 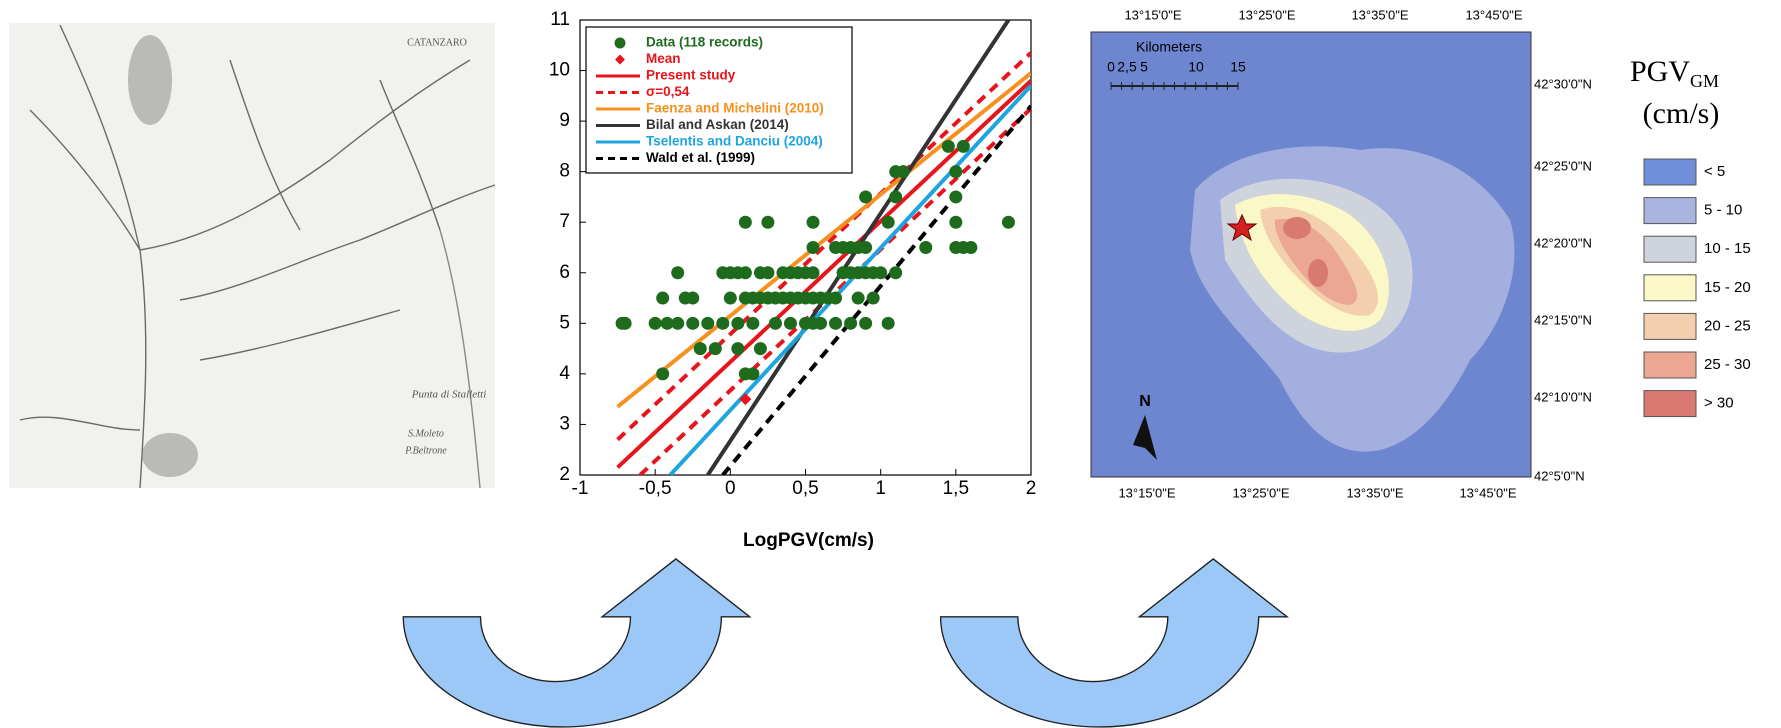 What do you see at coordinates (700, 157) in the screenshot?
I see `legend-label: Wald et al. (1999)` at bounding box center [700, 157].